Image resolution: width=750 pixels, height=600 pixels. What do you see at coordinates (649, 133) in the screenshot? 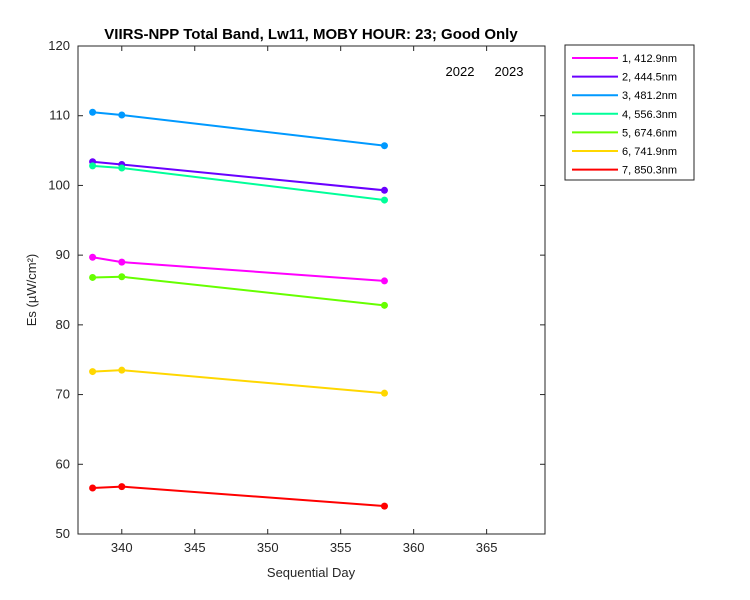
I see `legend-label: 5, 674.6nm` at bounding box center [649, 133].